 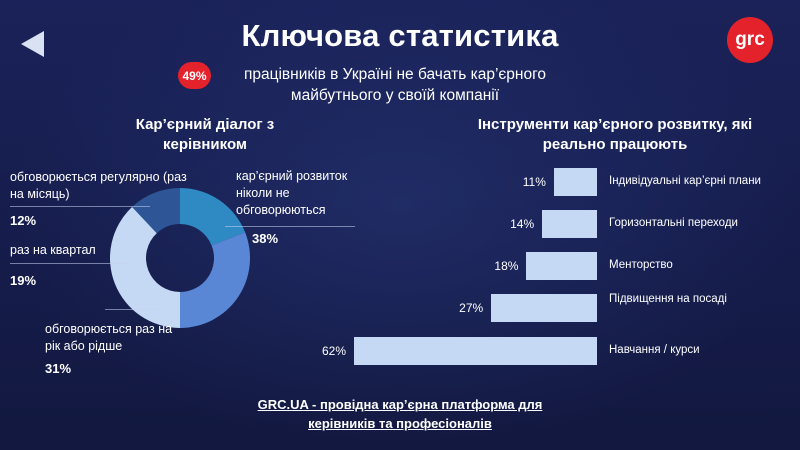 I want to click on triangle-left-icon, so click(x=32, y=44).